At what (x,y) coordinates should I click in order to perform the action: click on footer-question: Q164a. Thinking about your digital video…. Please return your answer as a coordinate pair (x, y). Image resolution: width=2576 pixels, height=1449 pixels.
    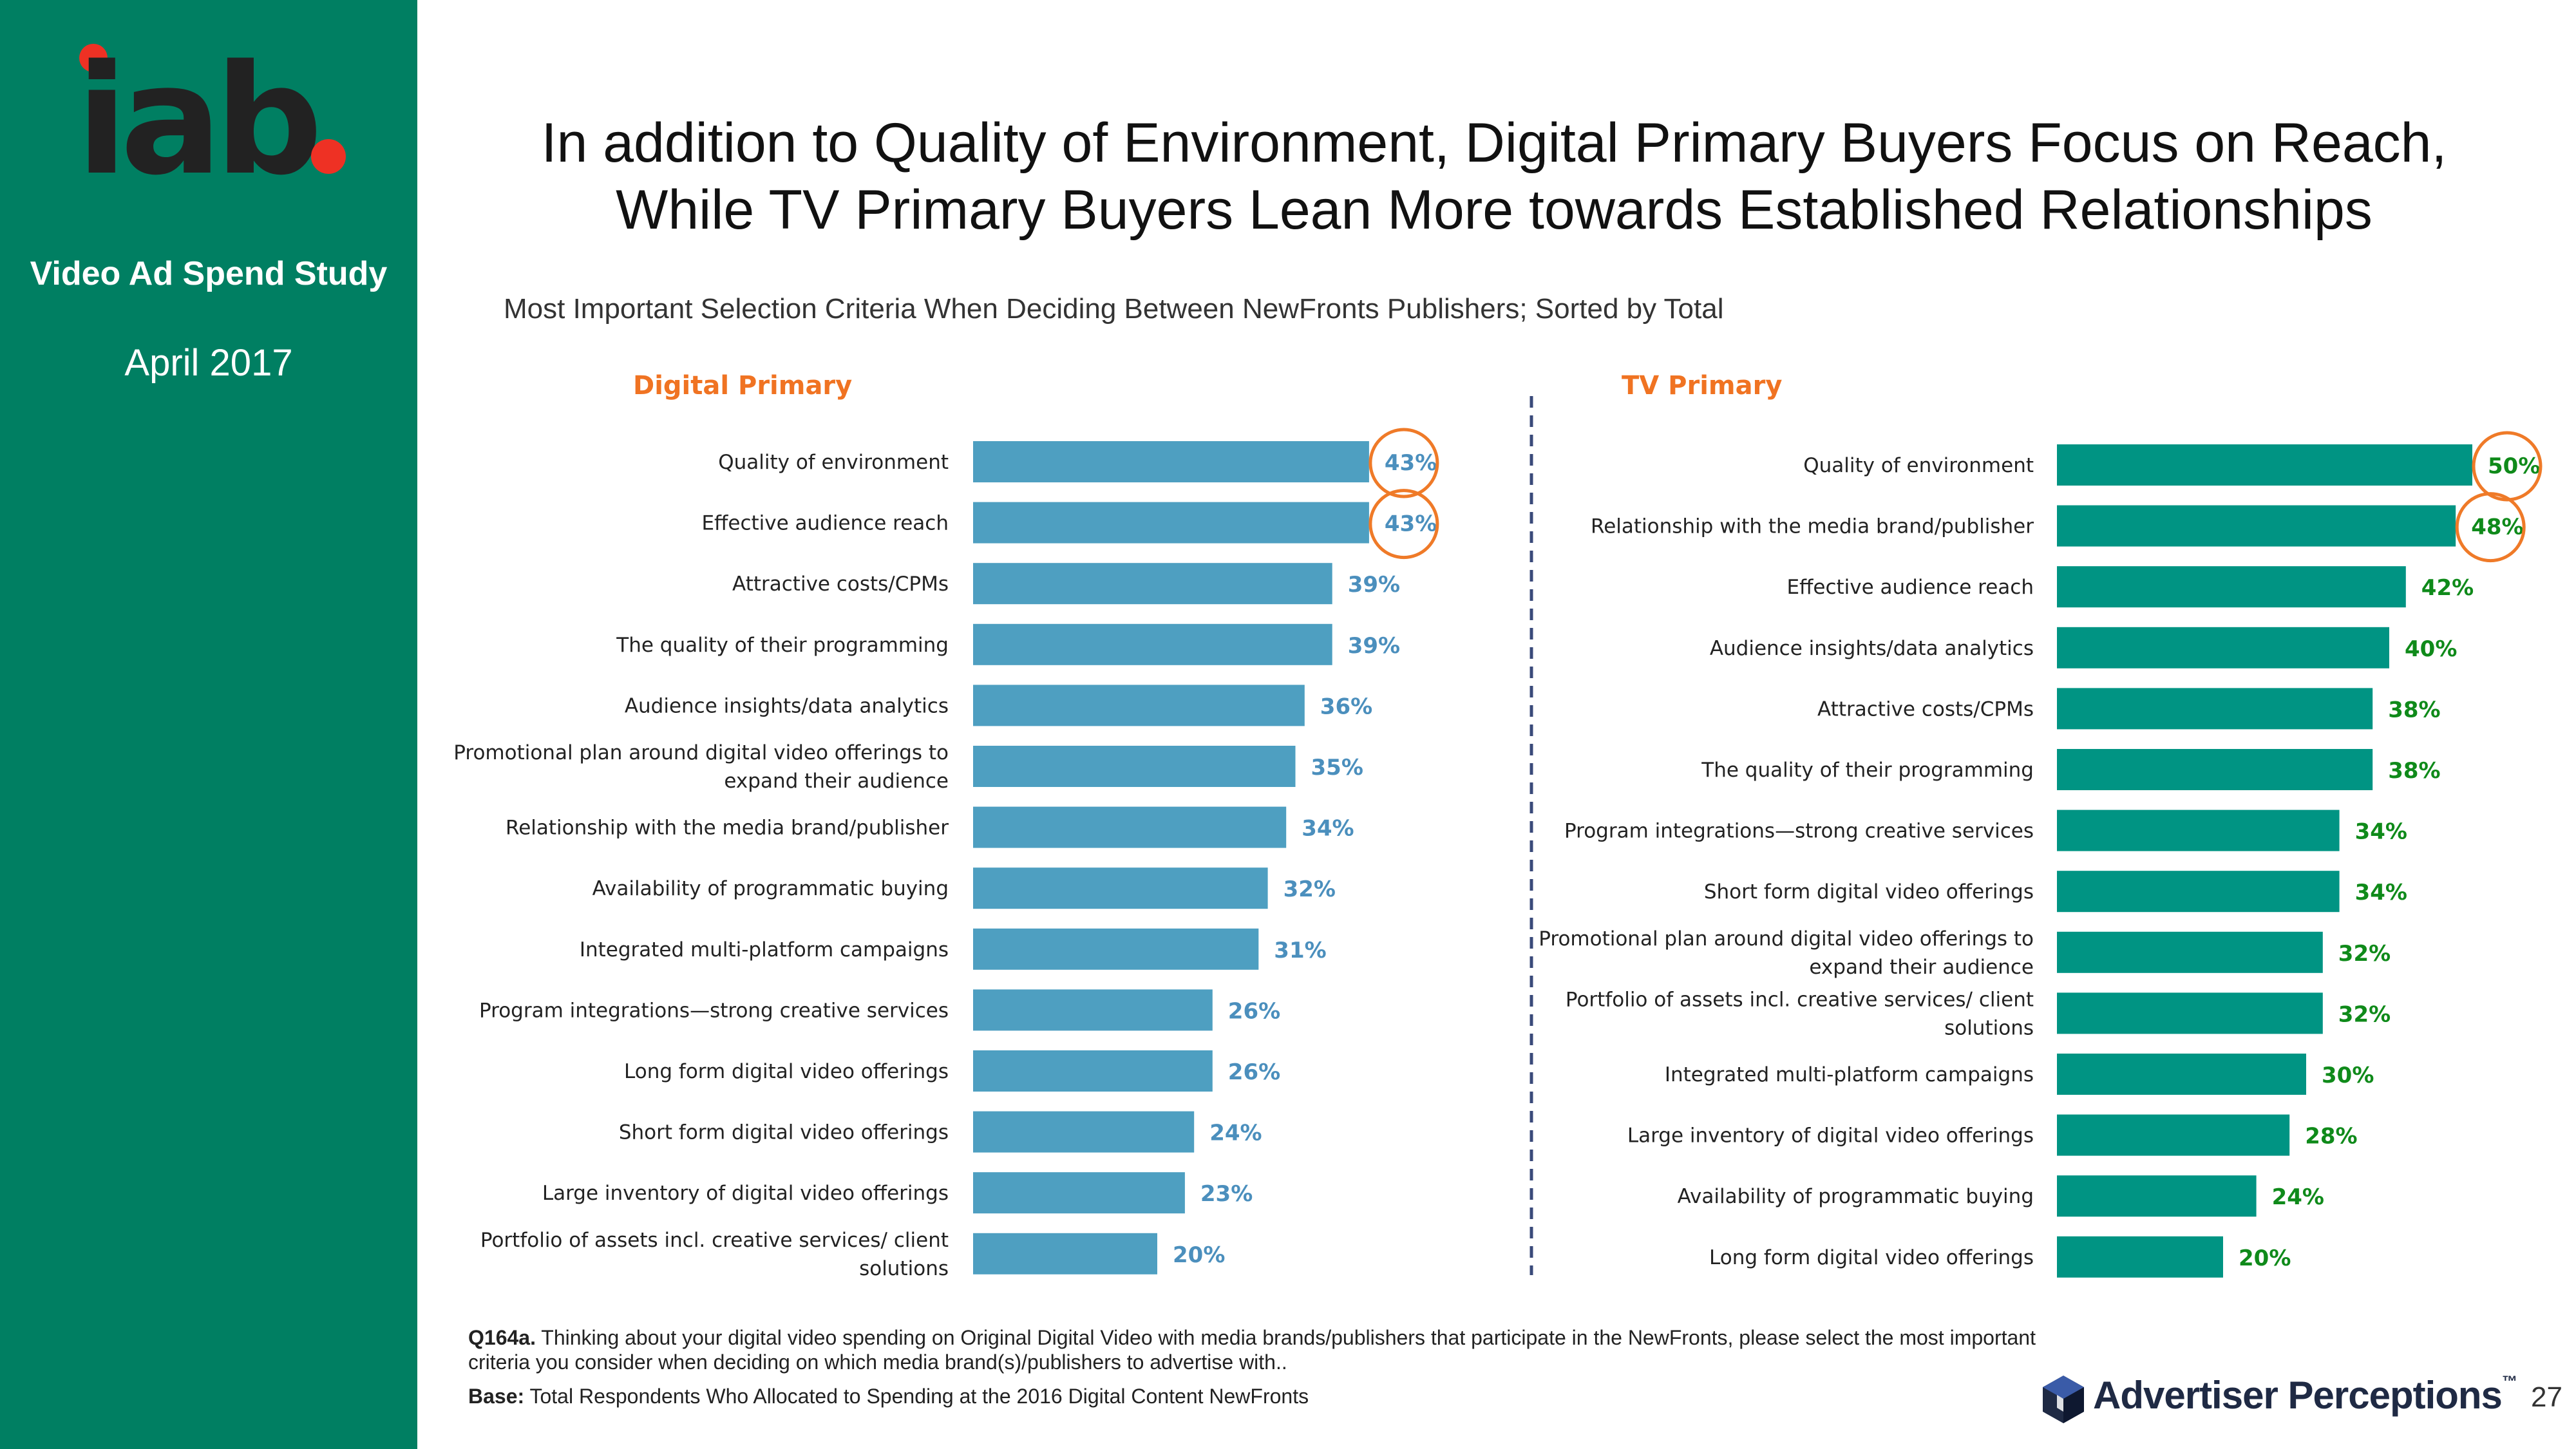
    Looking at the image, I should click on (1257, 1349).